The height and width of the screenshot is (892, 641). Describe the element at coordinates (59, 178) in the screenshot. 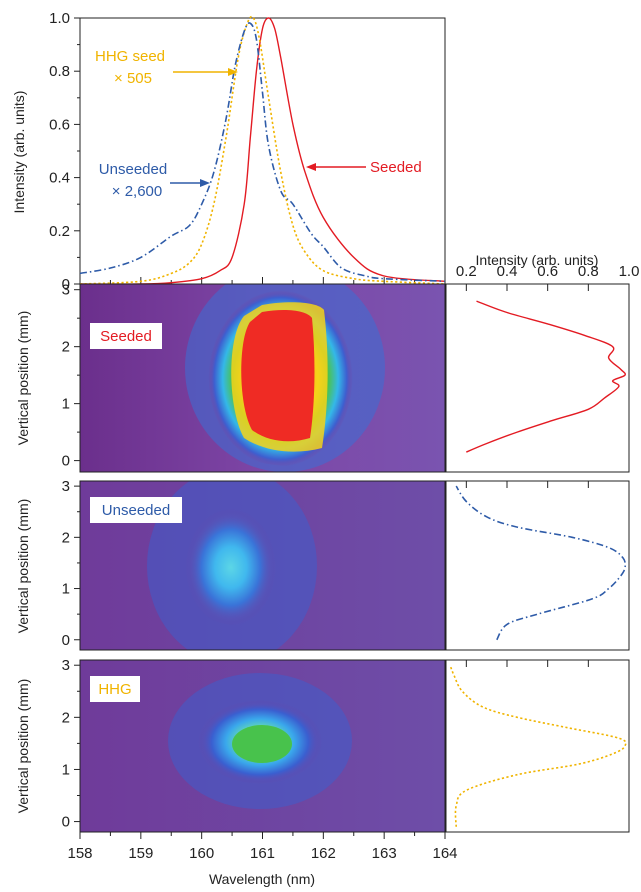

I see `spectrum-ytick-label: 0.4` at that location.